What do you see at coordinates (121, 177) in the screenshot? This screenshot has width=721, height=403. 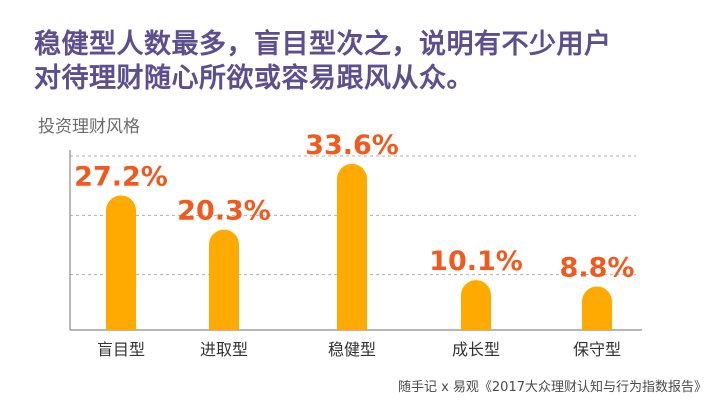 I see `value-label: 27.2%` at bounding box center [121, 177].